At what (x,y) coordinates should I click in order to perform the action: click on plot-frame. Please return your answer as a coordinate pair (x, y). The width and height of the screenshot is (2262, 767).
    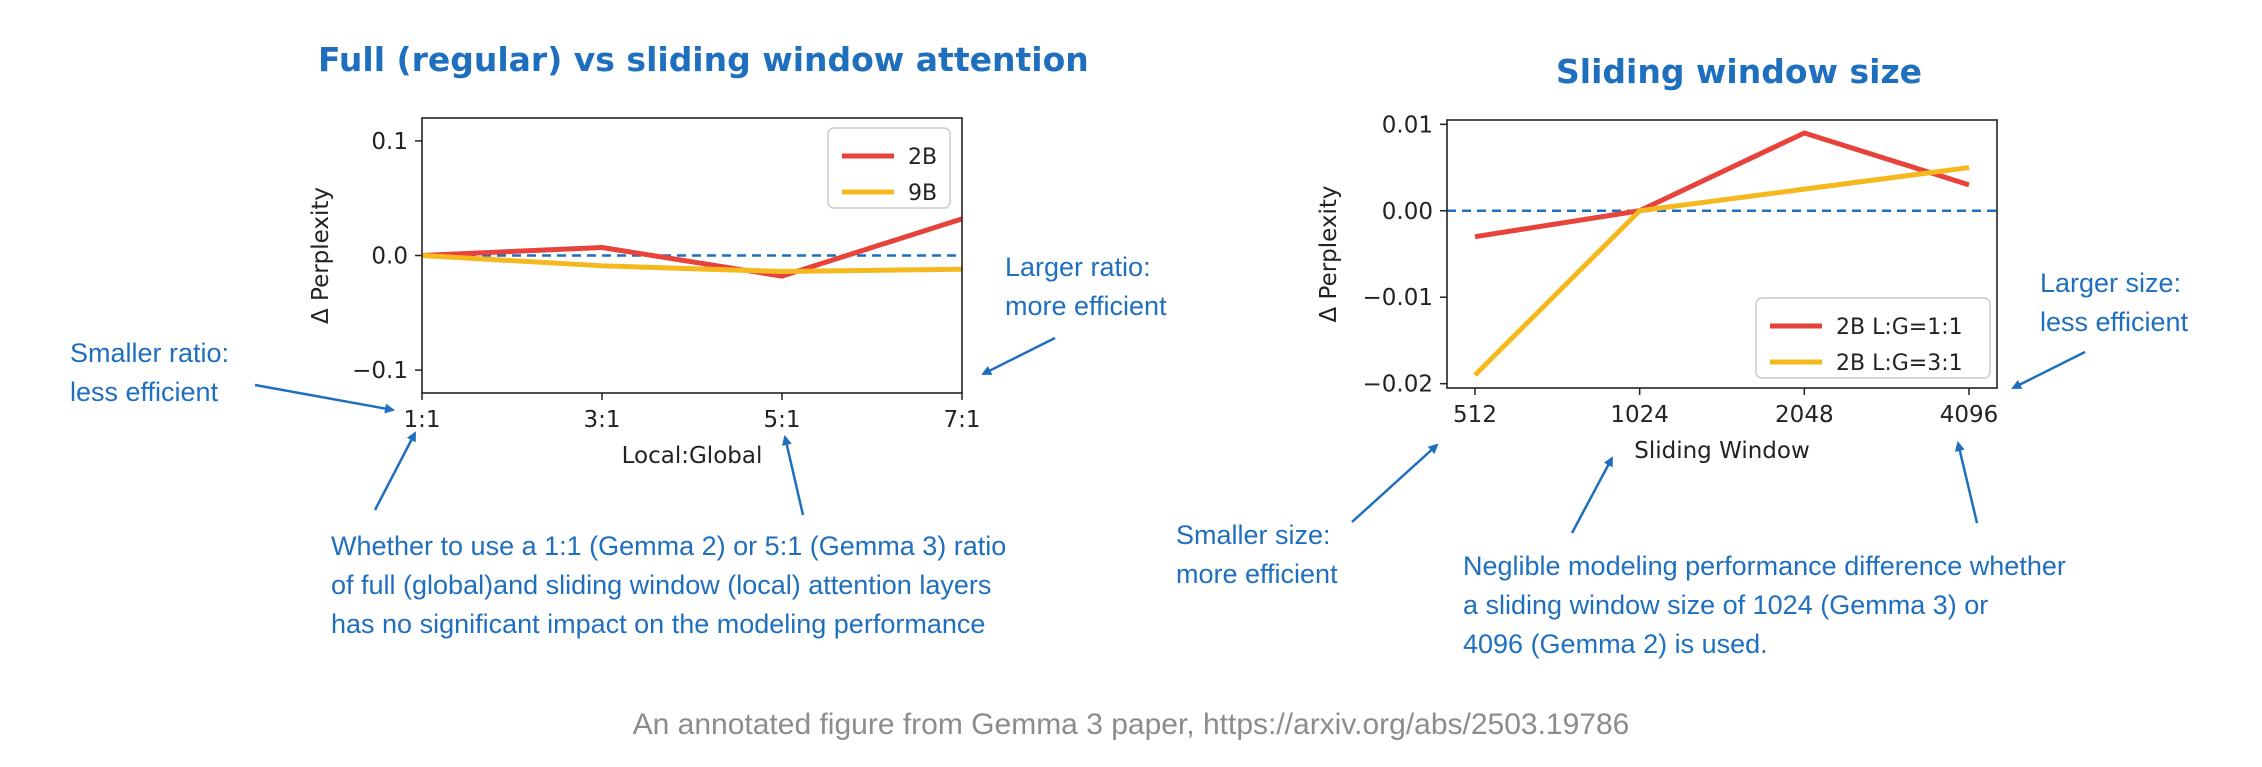
    Looking at the image, I should click on (1722, 254).